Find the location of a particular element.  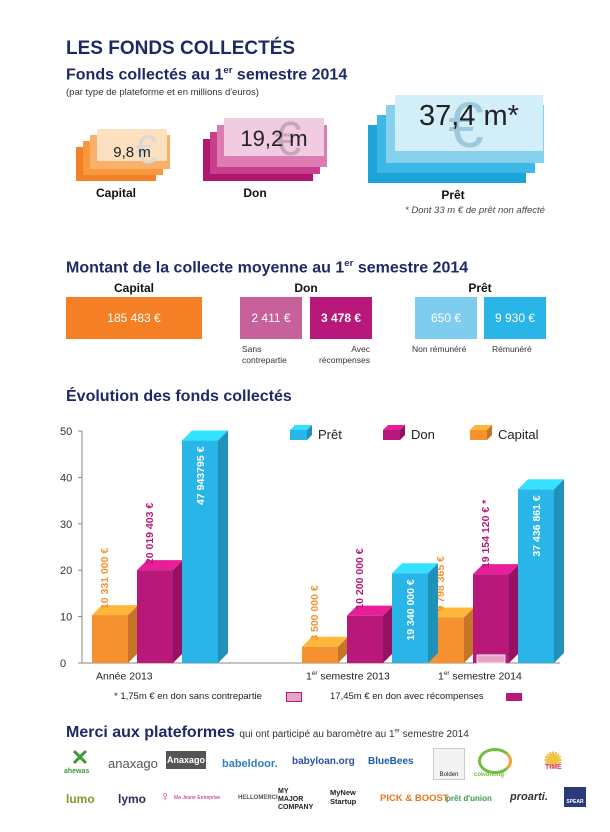

y-tick-label: 0 is located at coordinates (63, 664).